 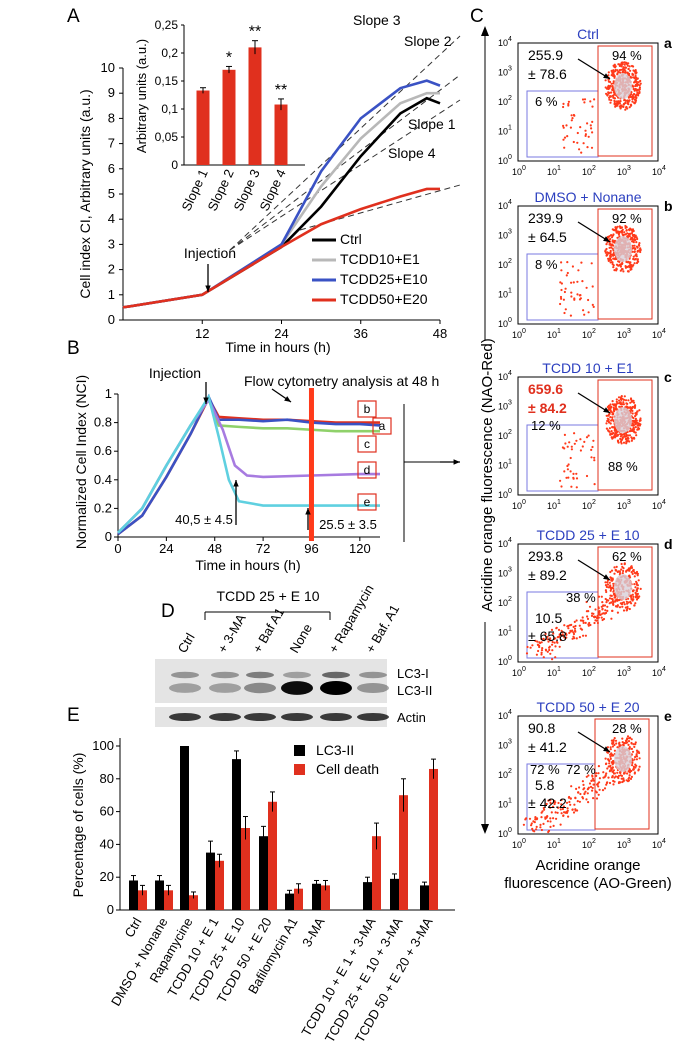 What do you see at coordinates (541, 728) in the screenshot?
I see `flow-mean-value: 90.8` at bounding box center [541, 728].